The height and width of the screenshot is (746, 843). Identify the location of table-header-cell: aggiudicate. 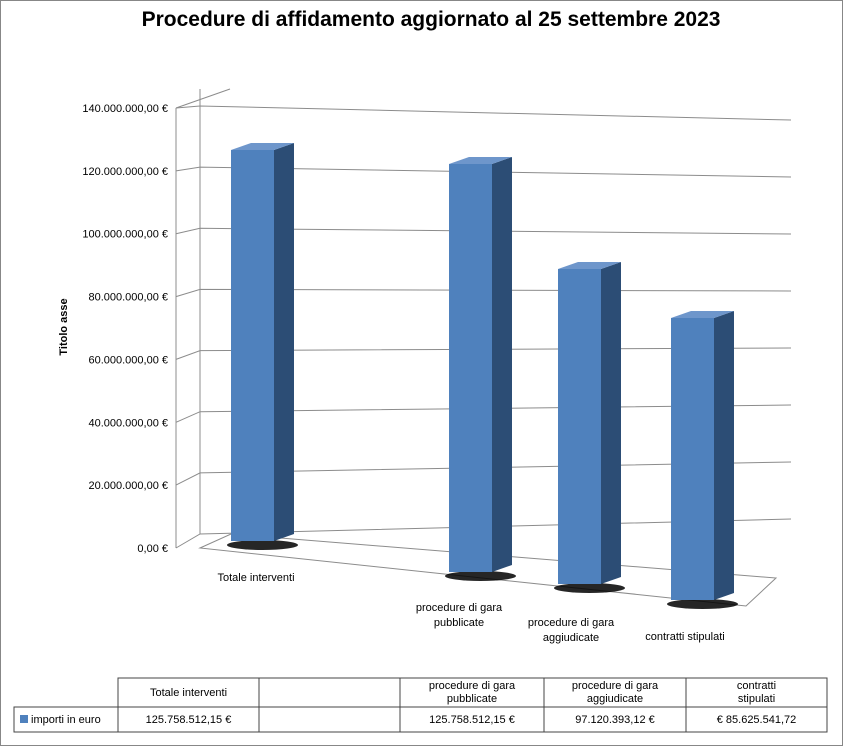
(615, 699).